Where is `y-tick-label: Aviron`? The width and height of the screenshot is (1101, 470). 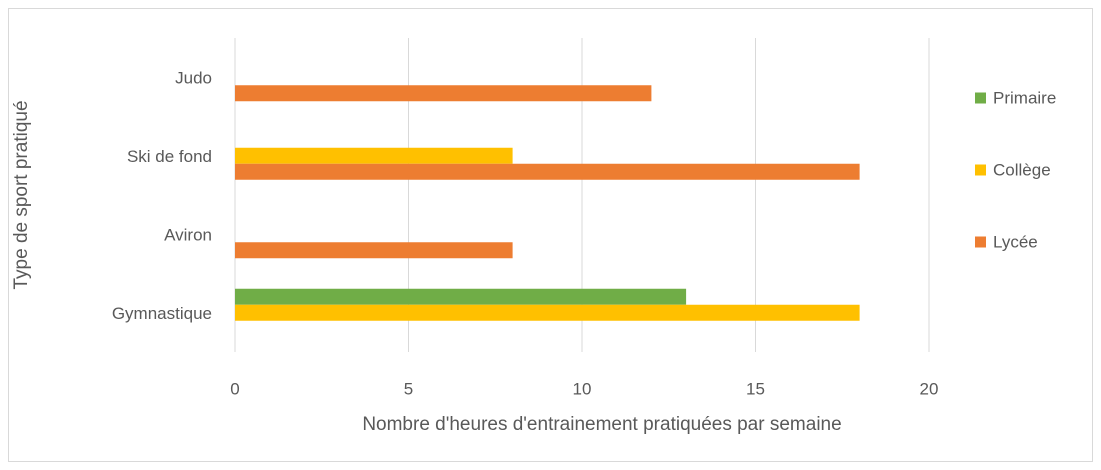 y-tick-label: Aviron is located at coordinates (188, 235).